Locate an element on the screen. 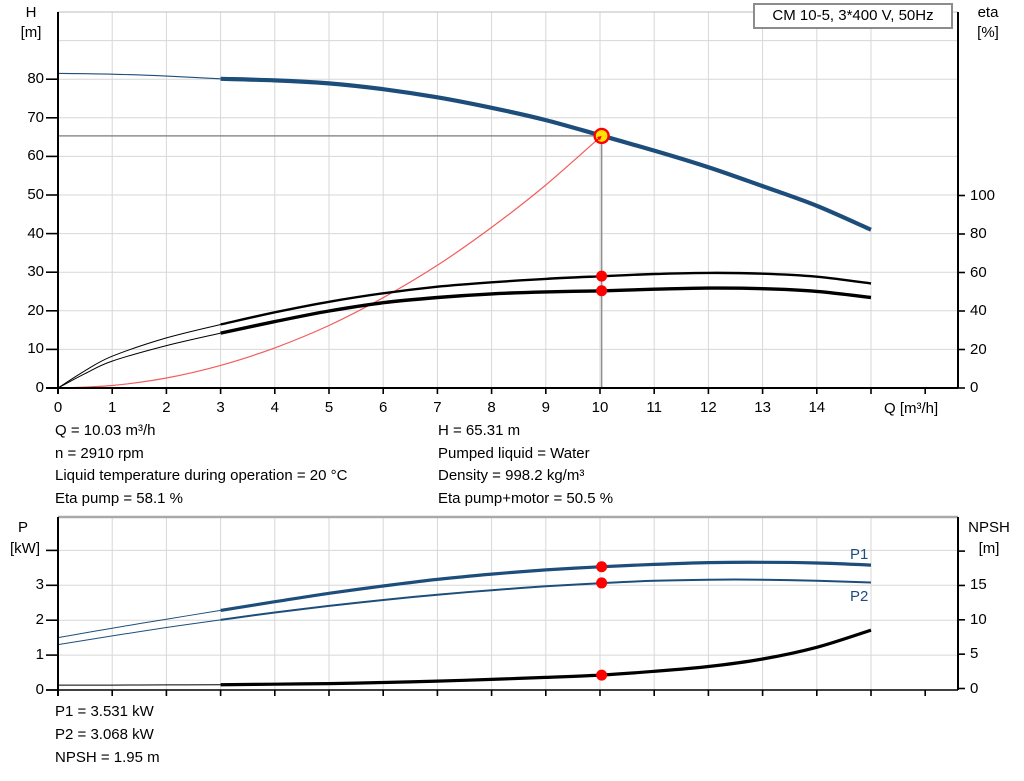  p-tick-label: 3 is located at coordinates (39, 585).